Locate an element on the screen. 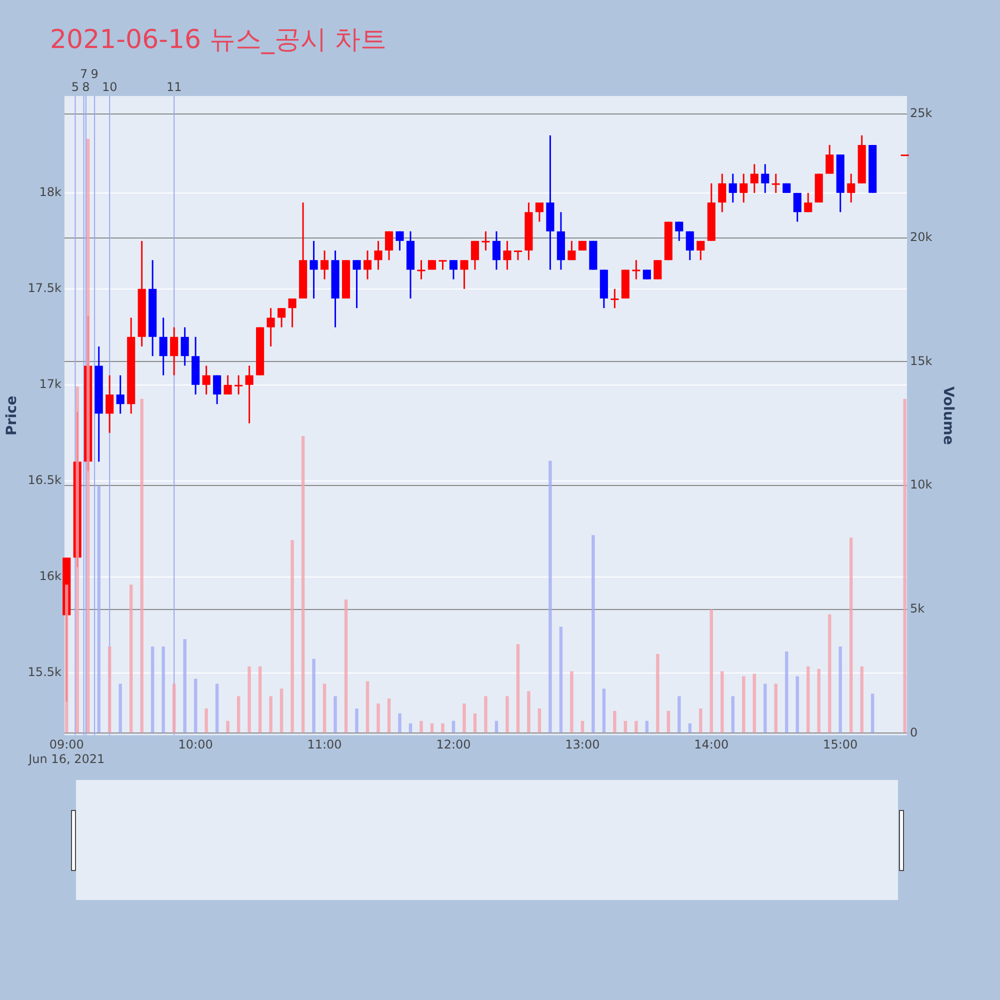  ref-line-label: 10 is located at coordinates (110, 87).